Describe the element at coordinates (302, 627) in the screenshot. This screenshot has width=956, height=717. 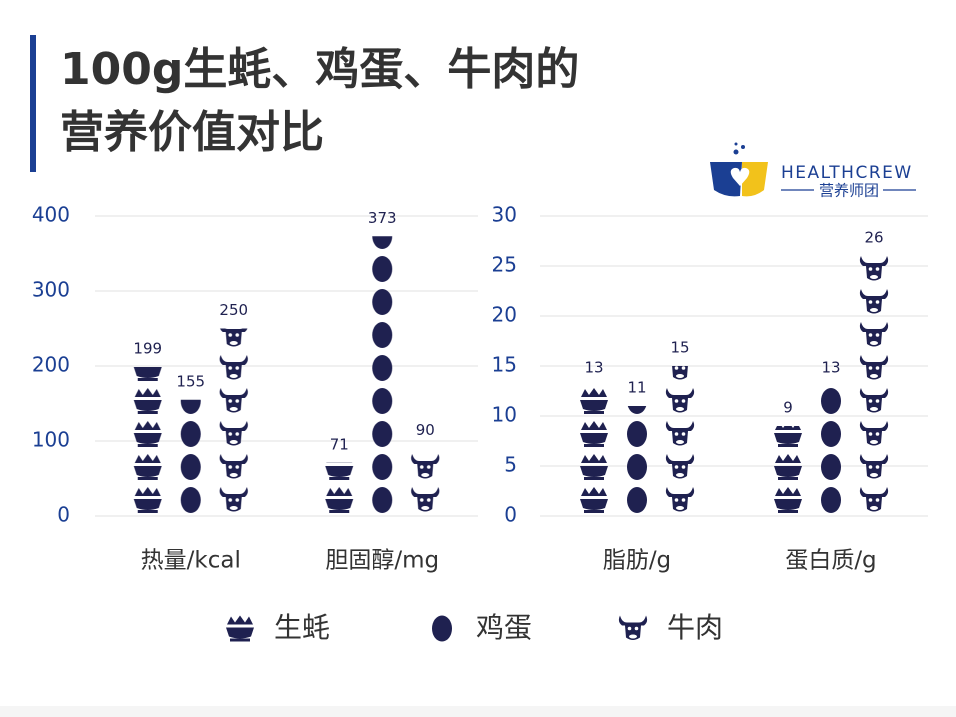
I see `legend-label: 生蚝` at that location.